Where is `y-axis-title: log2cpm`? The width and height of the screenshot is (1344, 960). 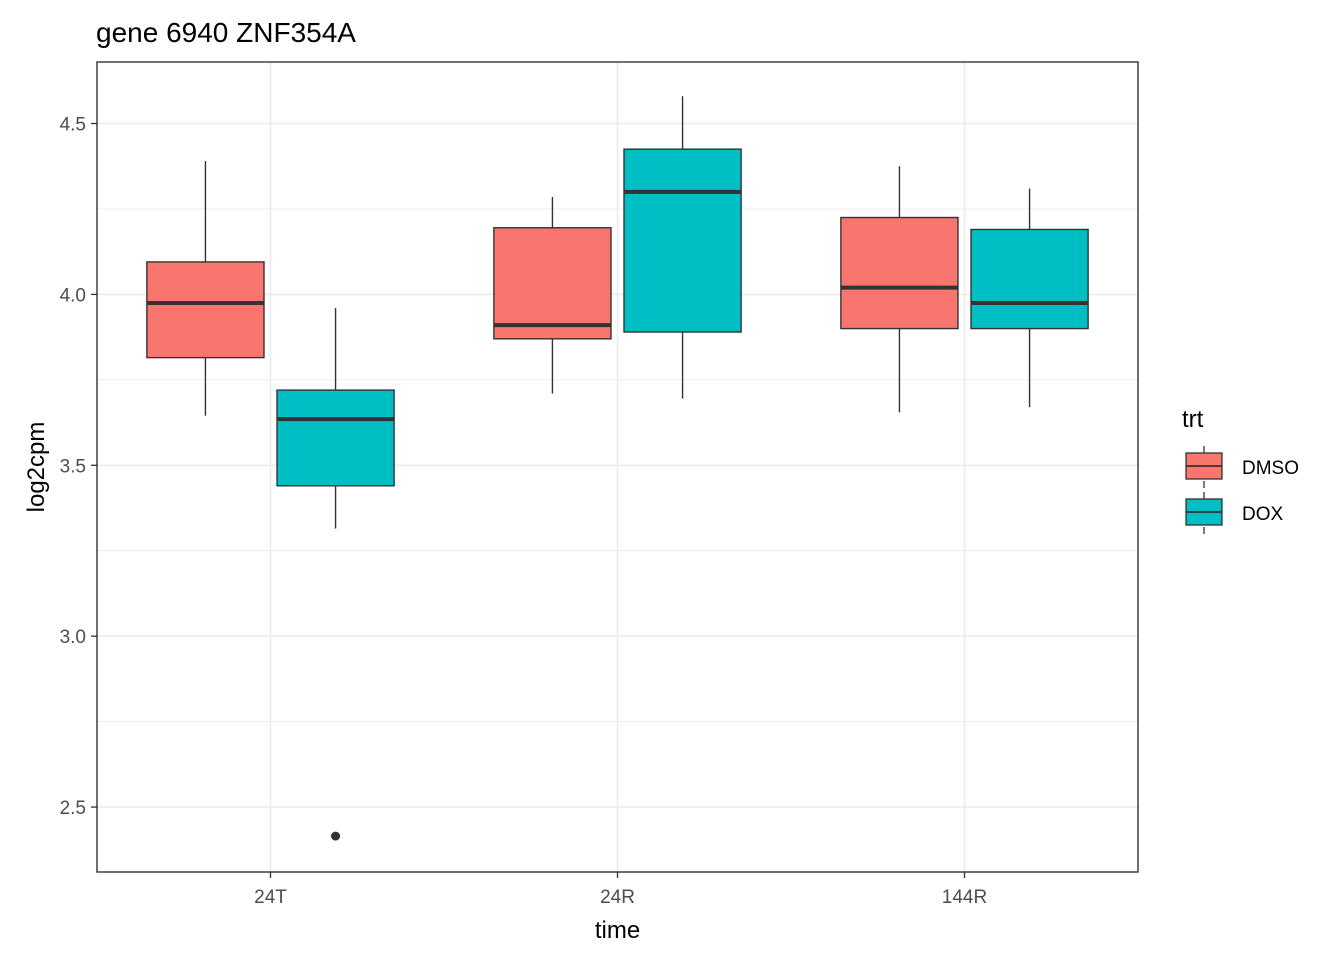
y-axis-title: log2cpm is located at coordinates (36, 467).